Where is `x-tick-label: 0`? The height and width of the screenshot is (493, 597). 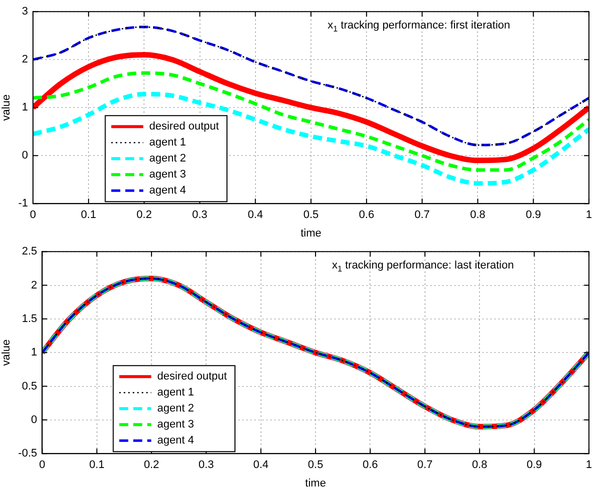 x-tick-label: 0 is located at coordinates (42, 465).